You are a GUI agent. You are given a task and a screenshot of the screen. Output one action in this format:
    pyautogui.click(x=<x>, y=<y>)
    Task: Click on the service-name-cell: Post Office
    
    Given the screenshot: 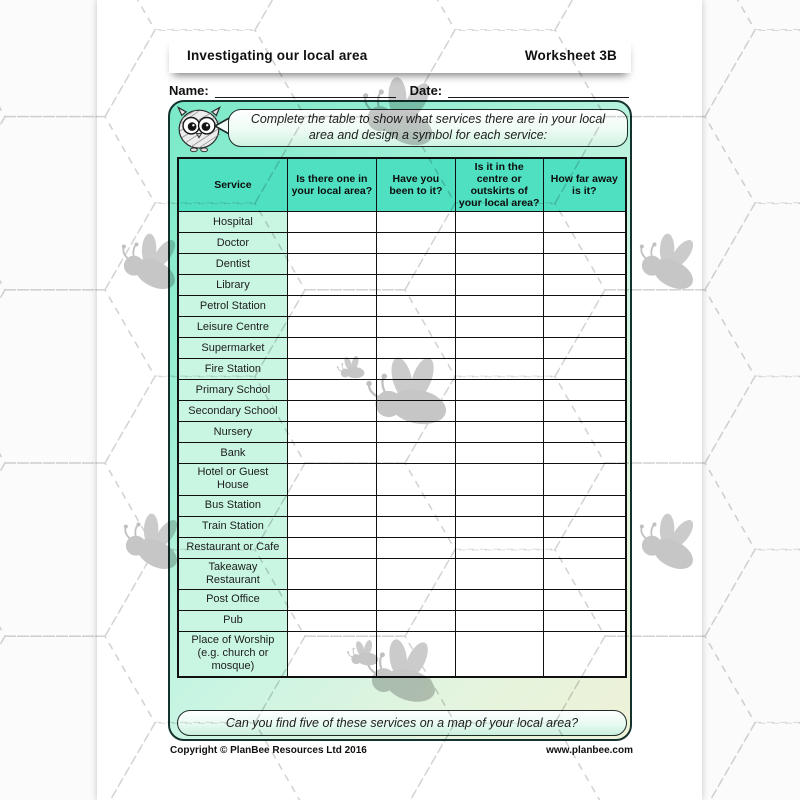 What is the action you would take?
    pyautogui.click(x=232, y=600)
    